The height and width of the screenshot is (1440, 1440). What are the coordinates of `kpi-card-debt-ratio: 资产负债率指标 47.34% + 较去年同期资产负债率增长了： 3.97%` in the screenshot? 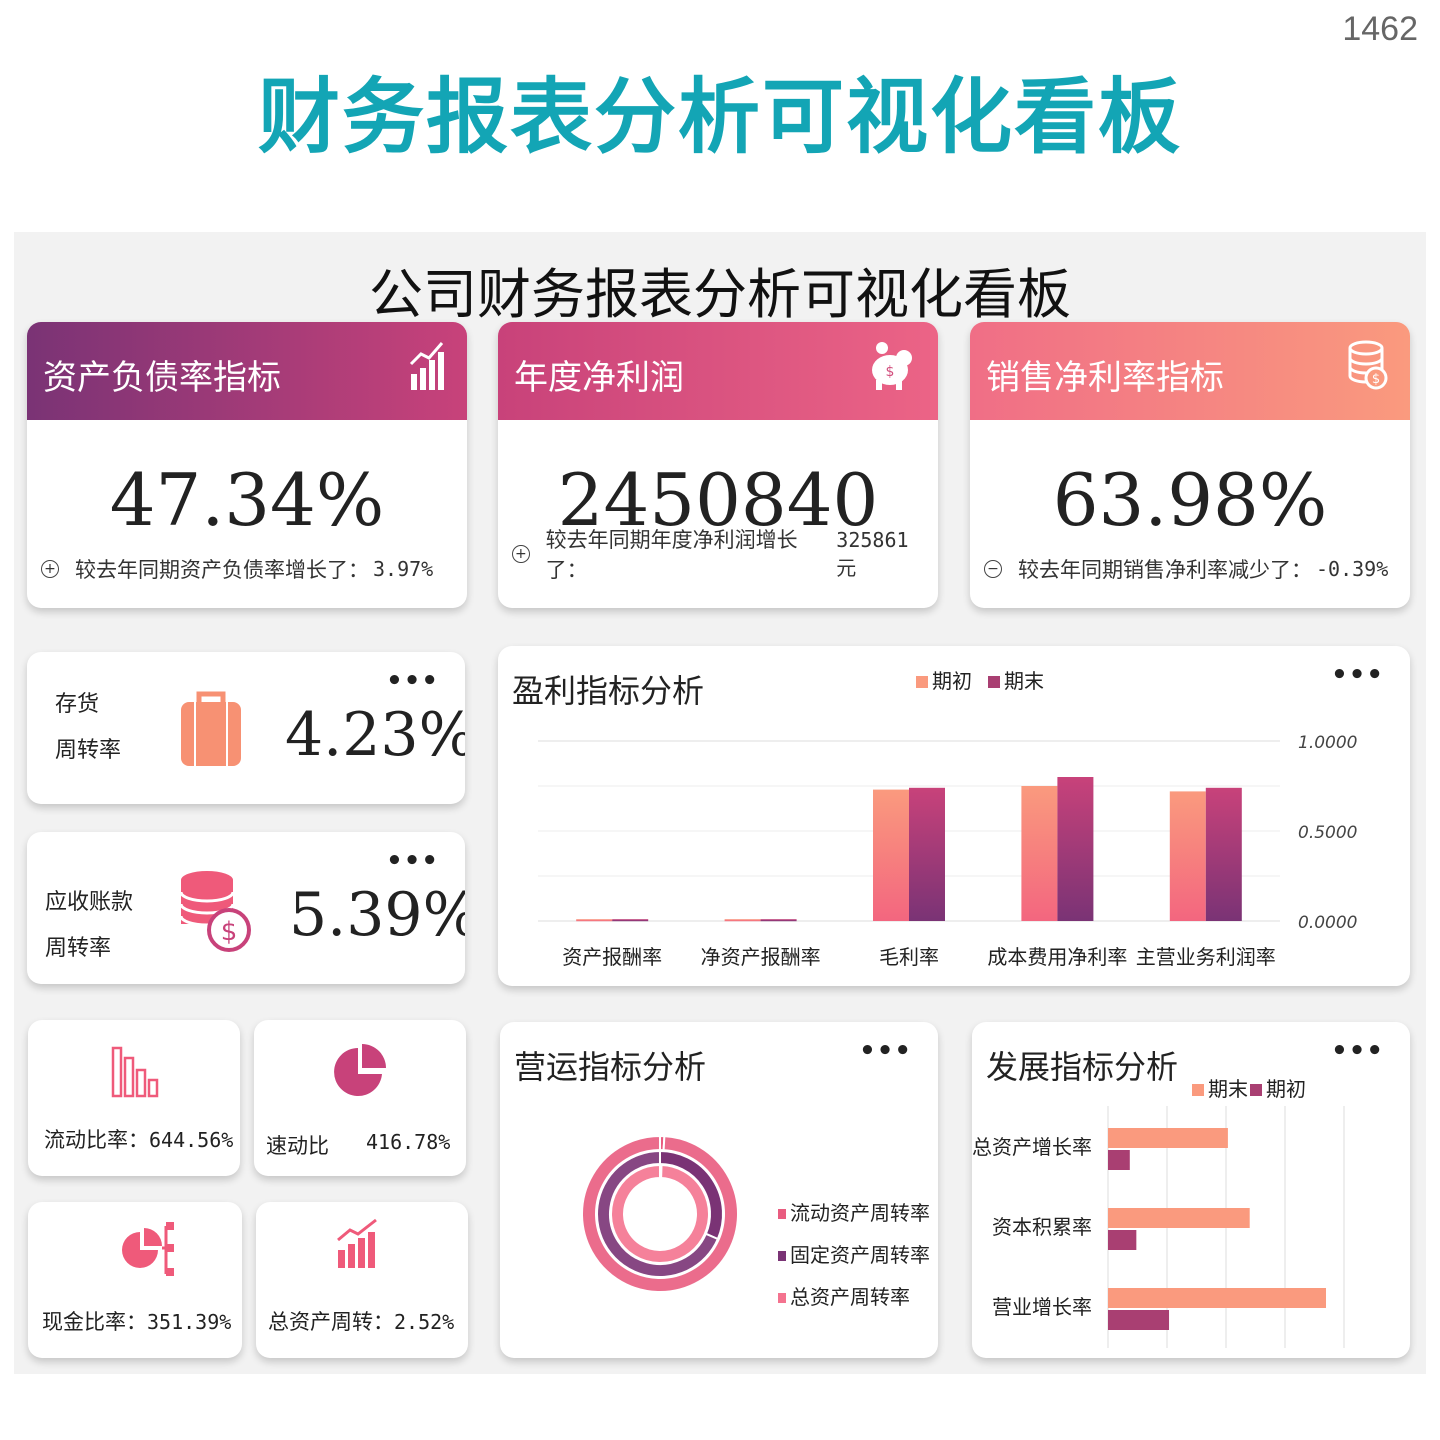 It's located at (247, 465).